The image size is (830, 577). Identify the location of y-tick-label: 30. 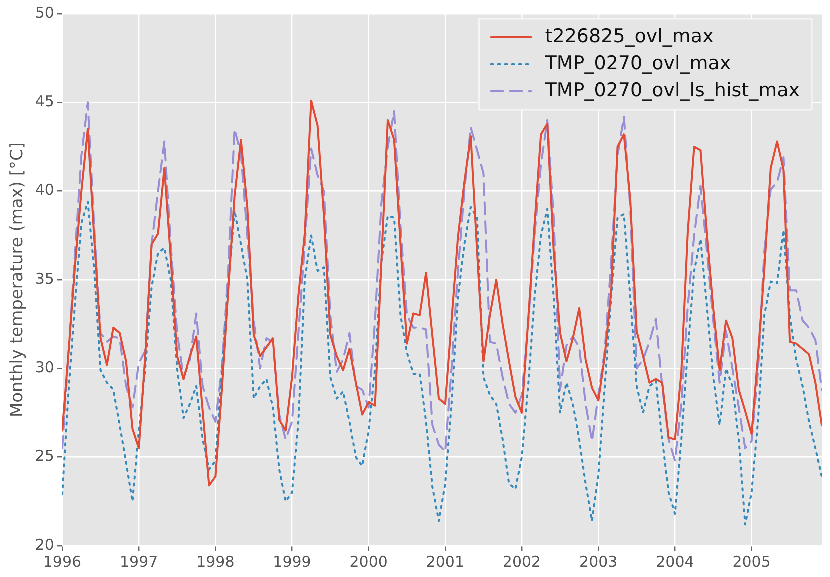
(44, 367).